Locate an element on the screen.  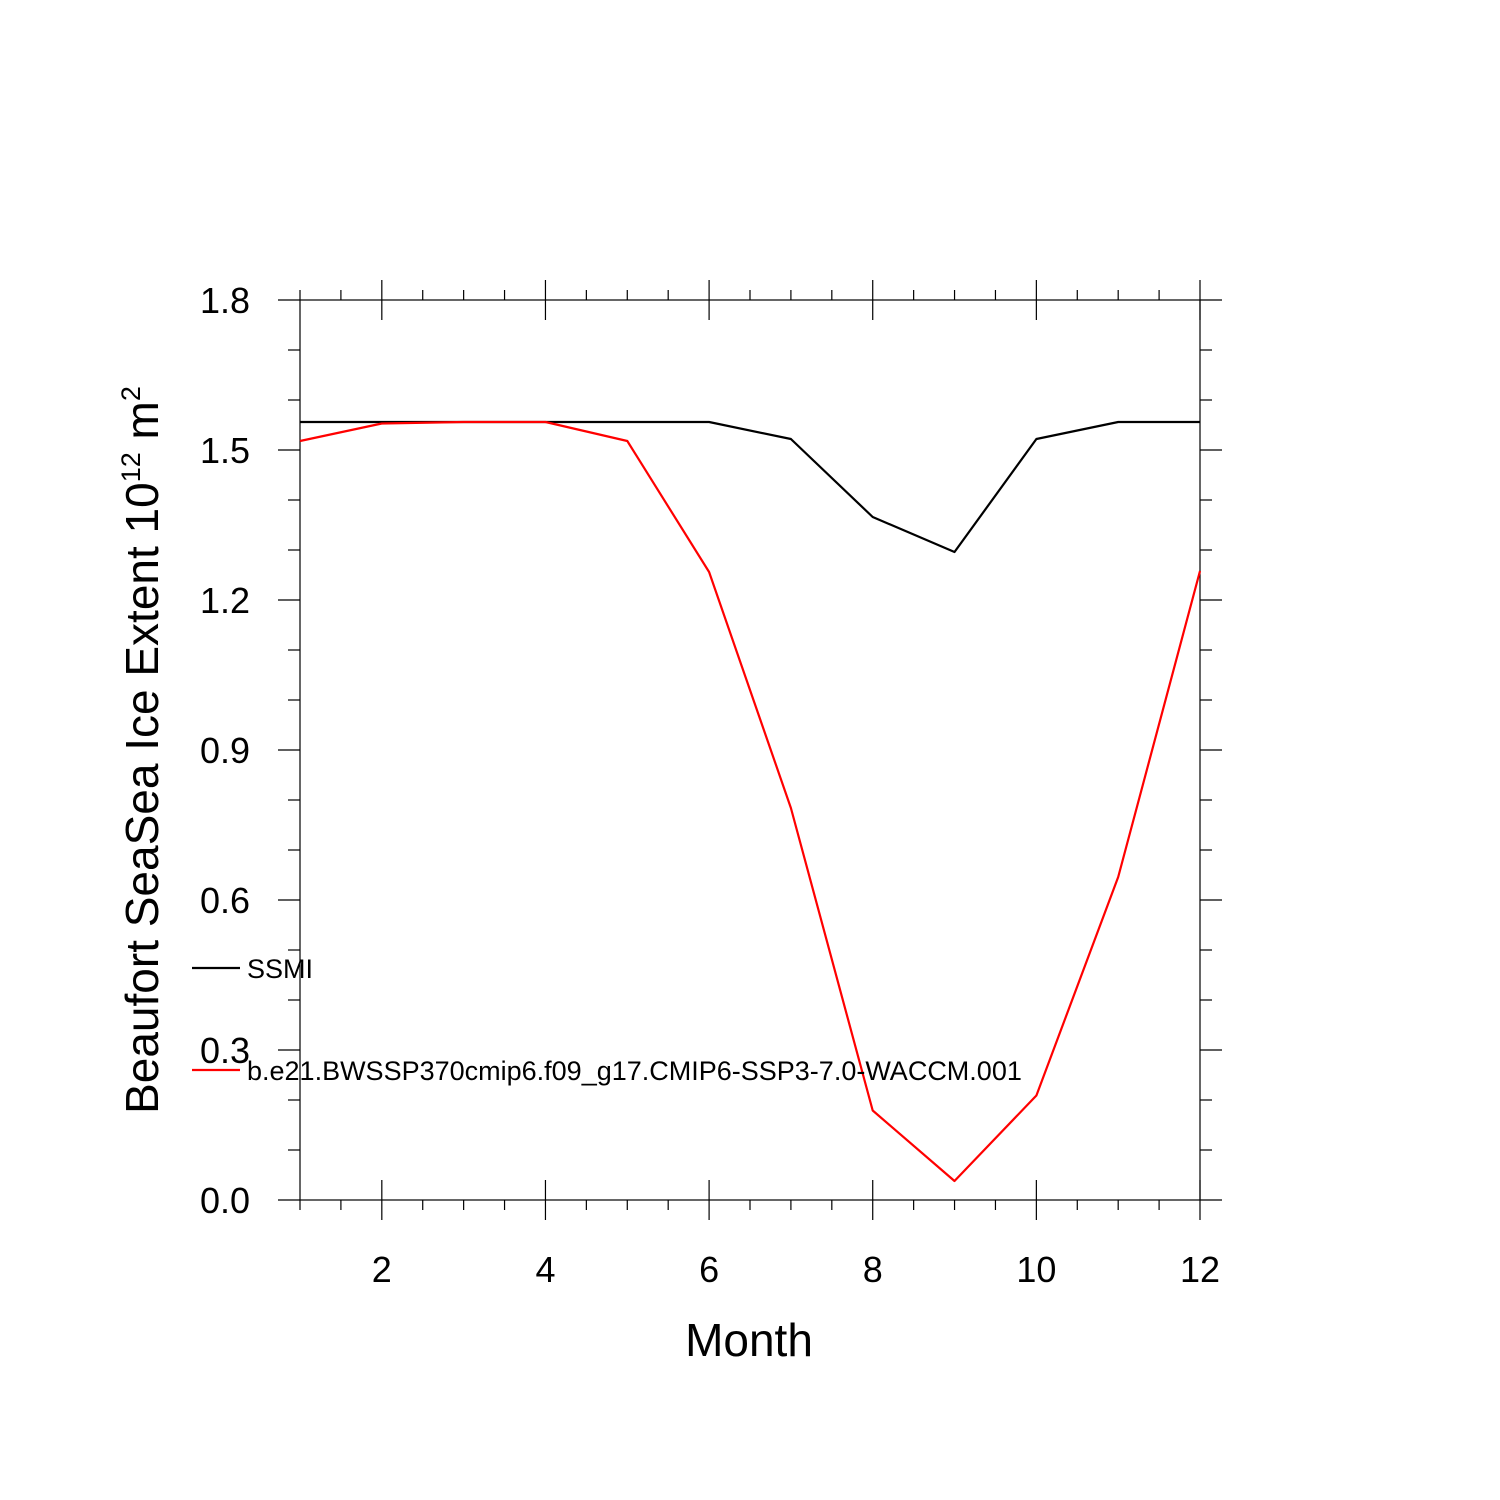
y-tick-label: 0.9 is located at coordinates (225, 750).